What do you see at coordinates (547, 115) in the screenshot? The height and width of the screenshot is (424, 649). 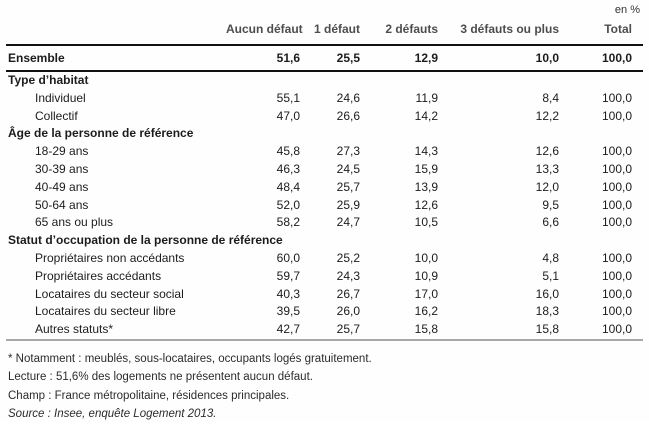 I see `cell-value: 12,2` at bounding box center [547, 115].